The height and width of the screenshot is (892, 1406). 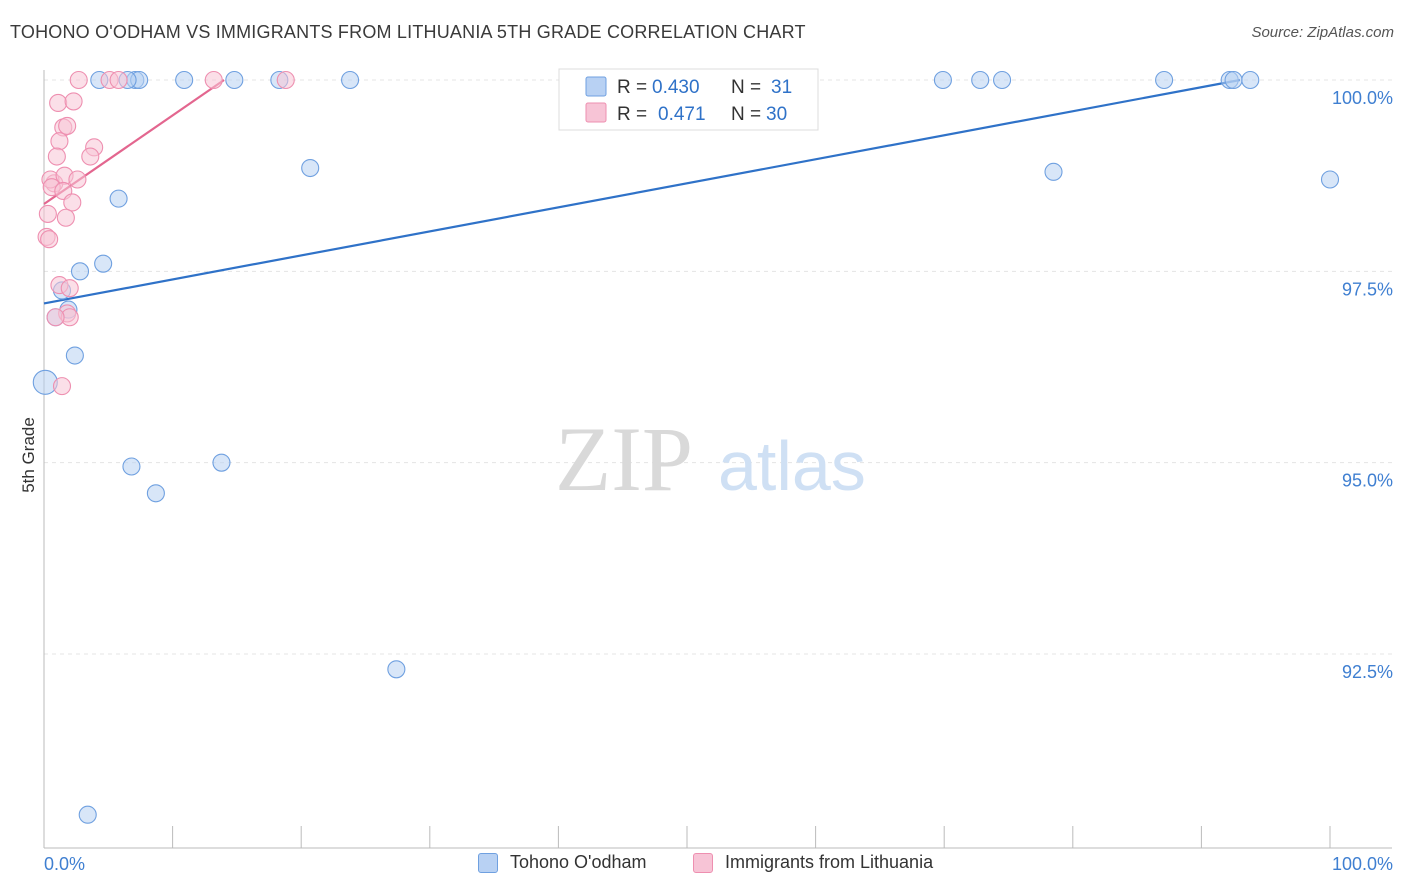 I want to click on x-tick-label-0: 0.0%, so click(x=64, y=864).